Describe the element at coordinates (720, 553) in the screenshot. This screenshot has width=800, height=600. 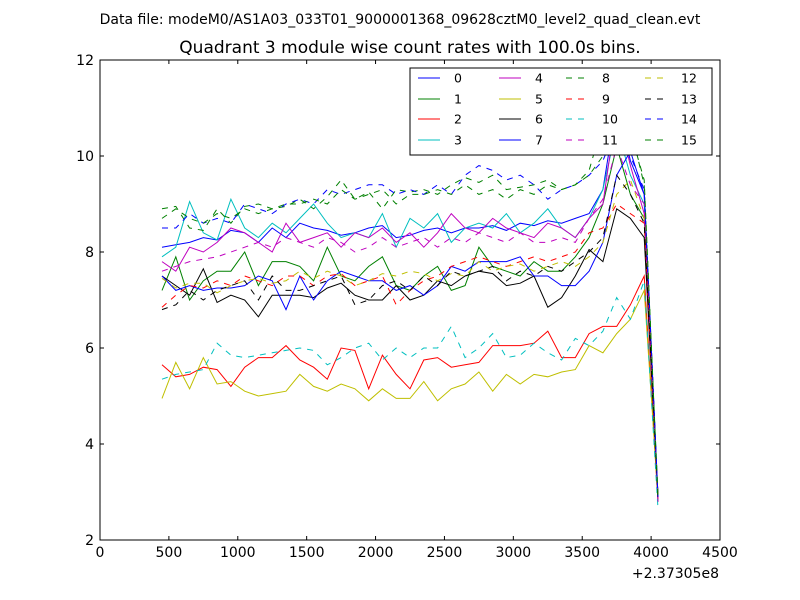
I see `x-tick-label: 4500` at that location.